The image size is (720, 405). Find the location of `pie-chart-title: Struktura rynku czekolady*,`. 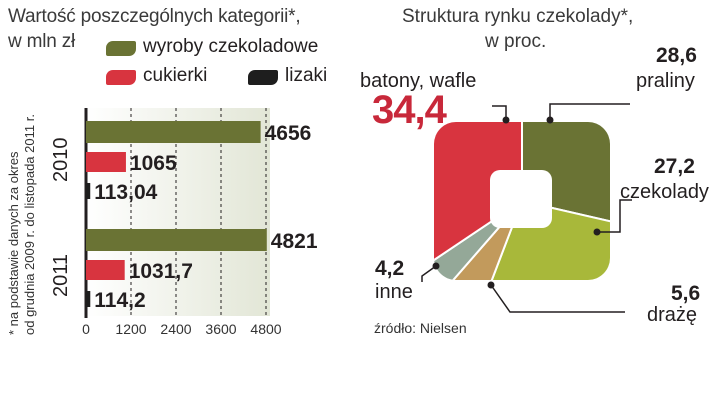

pie-chart-title: Struktura rynku czekolady*, is located at coordinates (518, 16).